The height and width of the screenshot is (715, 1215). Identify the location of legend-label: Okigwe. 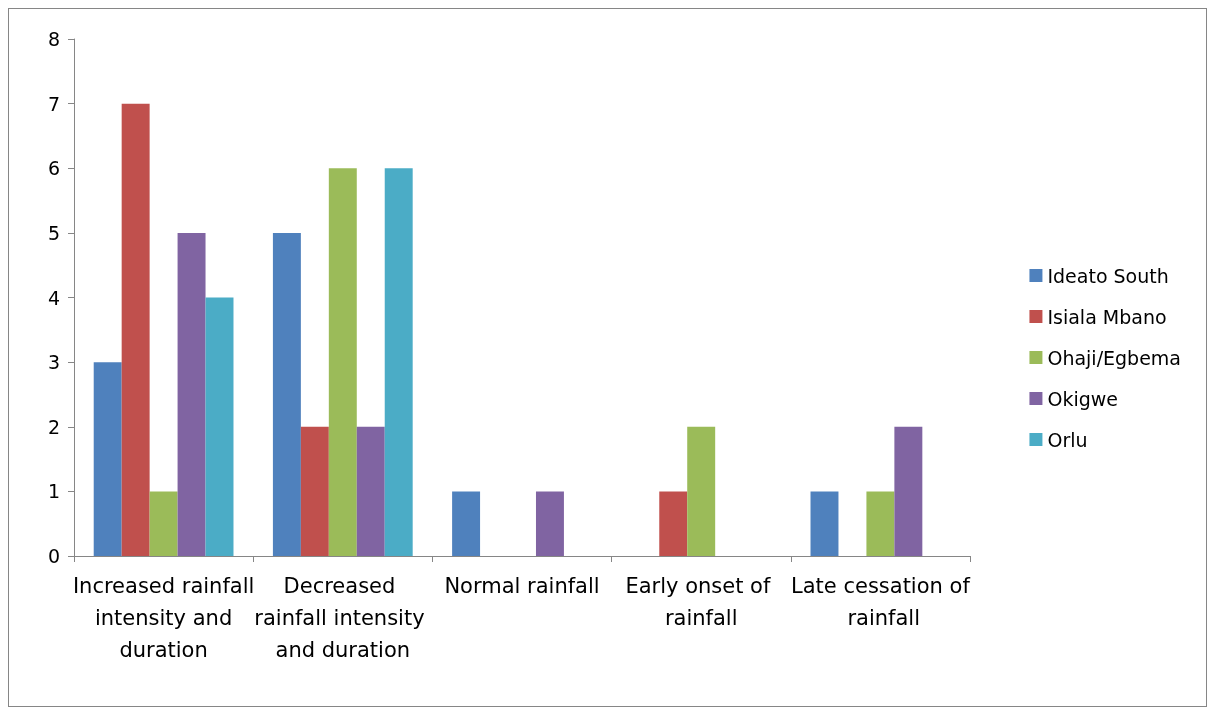
(1082, 398).